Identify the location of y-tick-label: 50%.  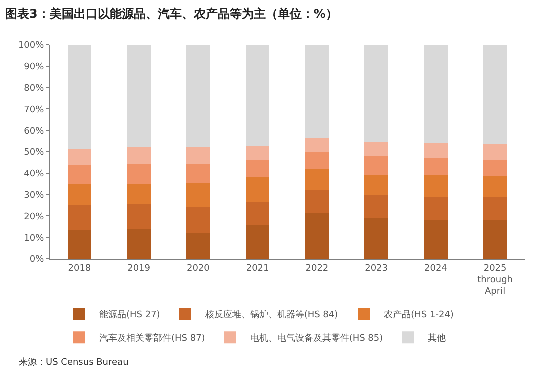
(34, 153).